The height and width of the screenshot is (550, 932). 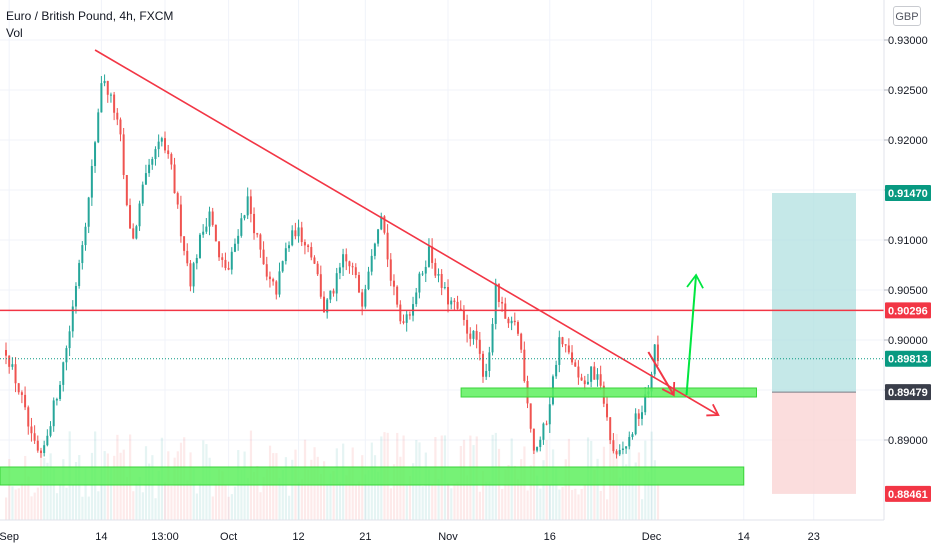 What do you see at coordinates (695, 281) in the screenshot?
I see `up-arrow-head` at bounding box center [695, 281].